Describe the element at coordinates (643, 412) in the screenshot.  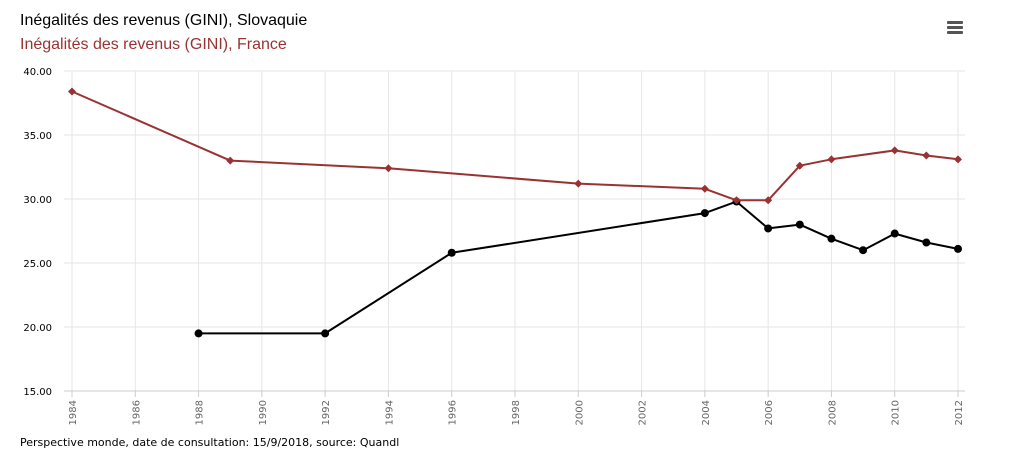
I see `x-tick-label: 2002` at that location.